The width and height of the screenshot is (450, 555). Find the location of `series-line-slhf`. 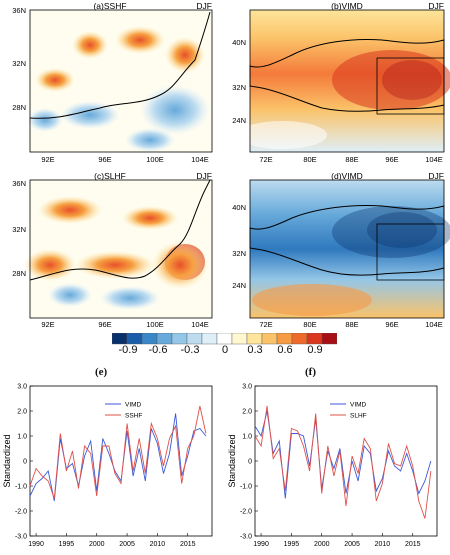

series-line-slhf is located at coordinates (343, 462).